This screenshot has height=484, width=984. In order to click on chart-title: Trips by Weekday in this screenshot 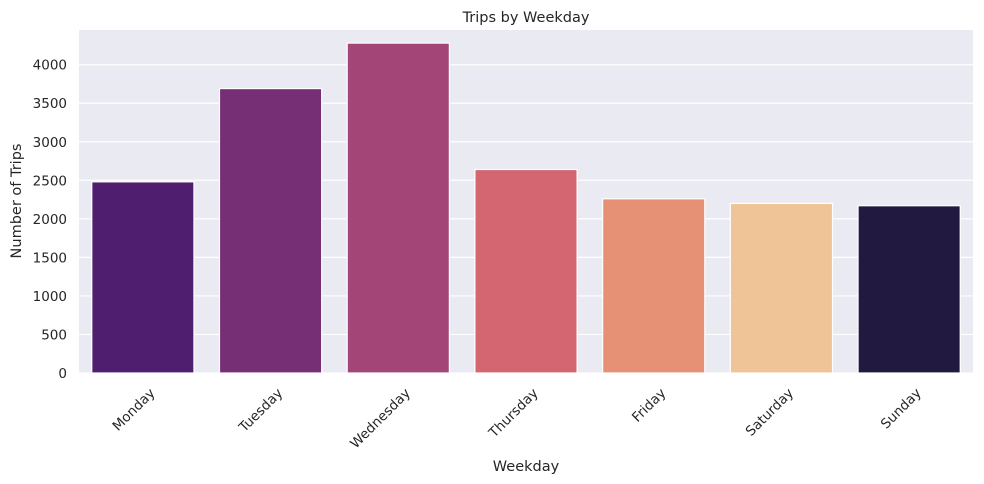, I will do `click(526, 18)`.